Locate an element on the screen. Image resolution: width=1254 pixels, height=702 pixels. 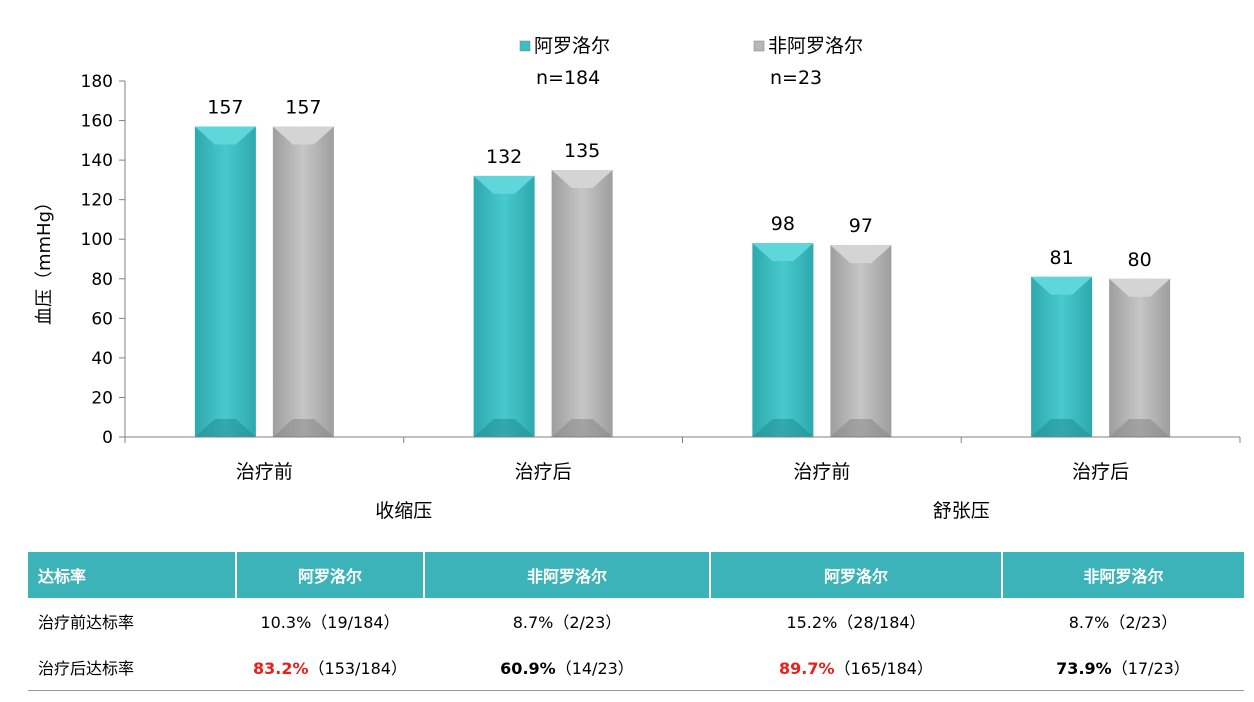
cell-value: 10.3%（19/184） is located at coordinates (330, 622).